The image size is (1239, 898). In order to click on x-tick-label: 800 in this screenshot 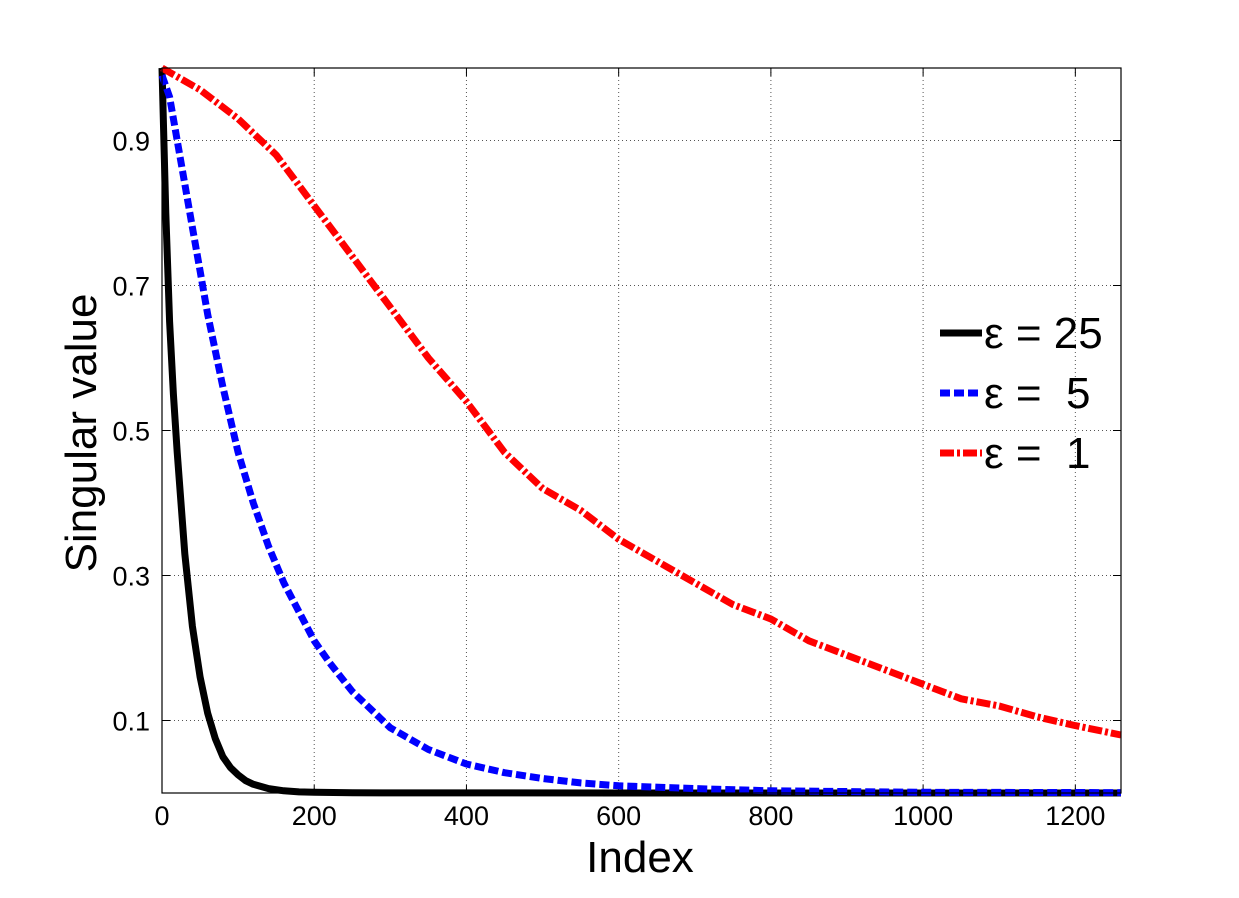, I will do `click(770, 816)`.